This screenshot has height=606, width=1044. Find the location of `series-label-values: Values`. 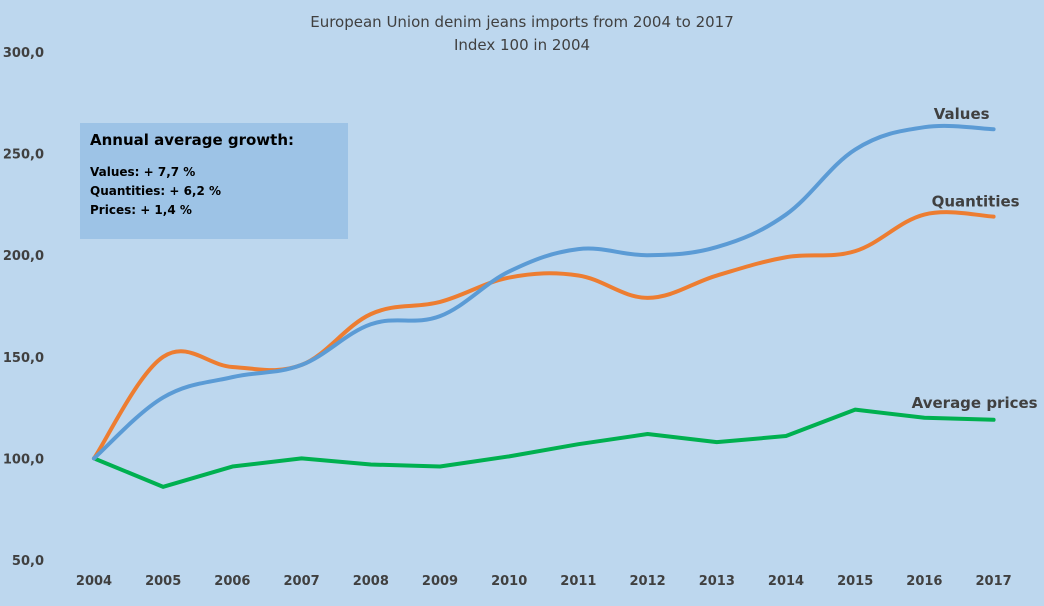

series-label-values: Values is located at coordinates (962, 114).